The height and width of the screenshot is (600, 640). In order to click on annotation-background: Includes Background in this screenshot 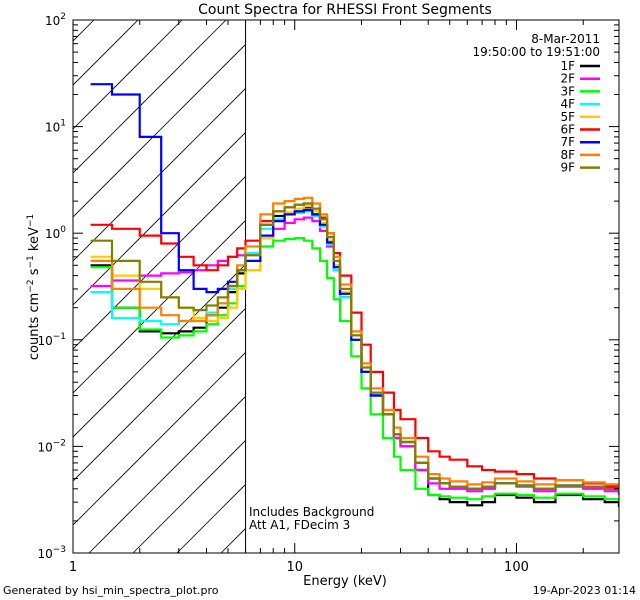, I will do `click(311, 512)`.